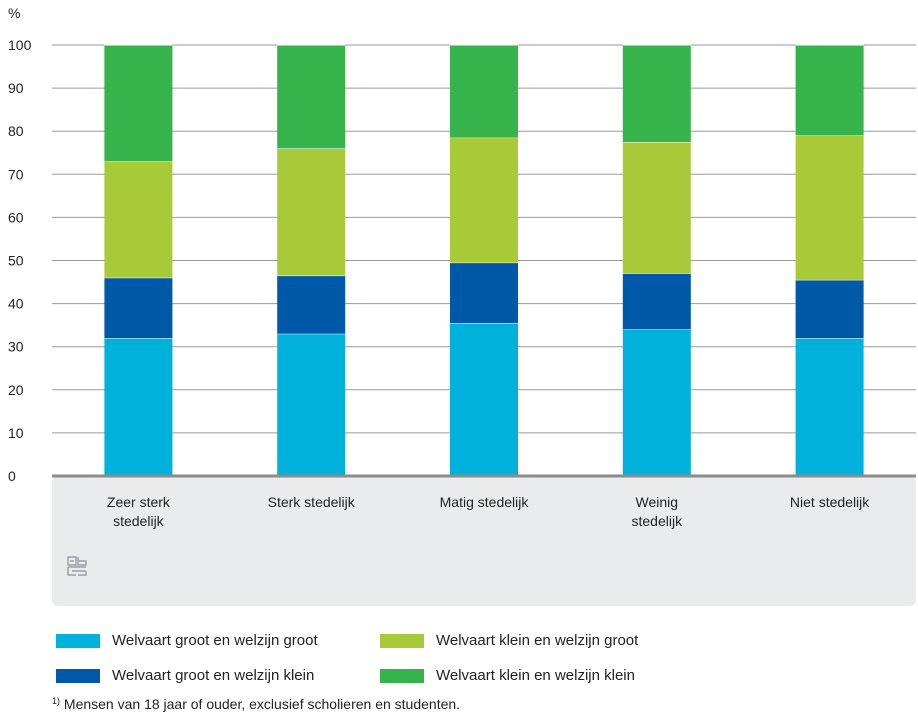 Image resolution: width=918 pixels, height=716 pixels. Describe the element at coordinates (77, 566) in the screenshot. I see `cbs-logo` at that location.